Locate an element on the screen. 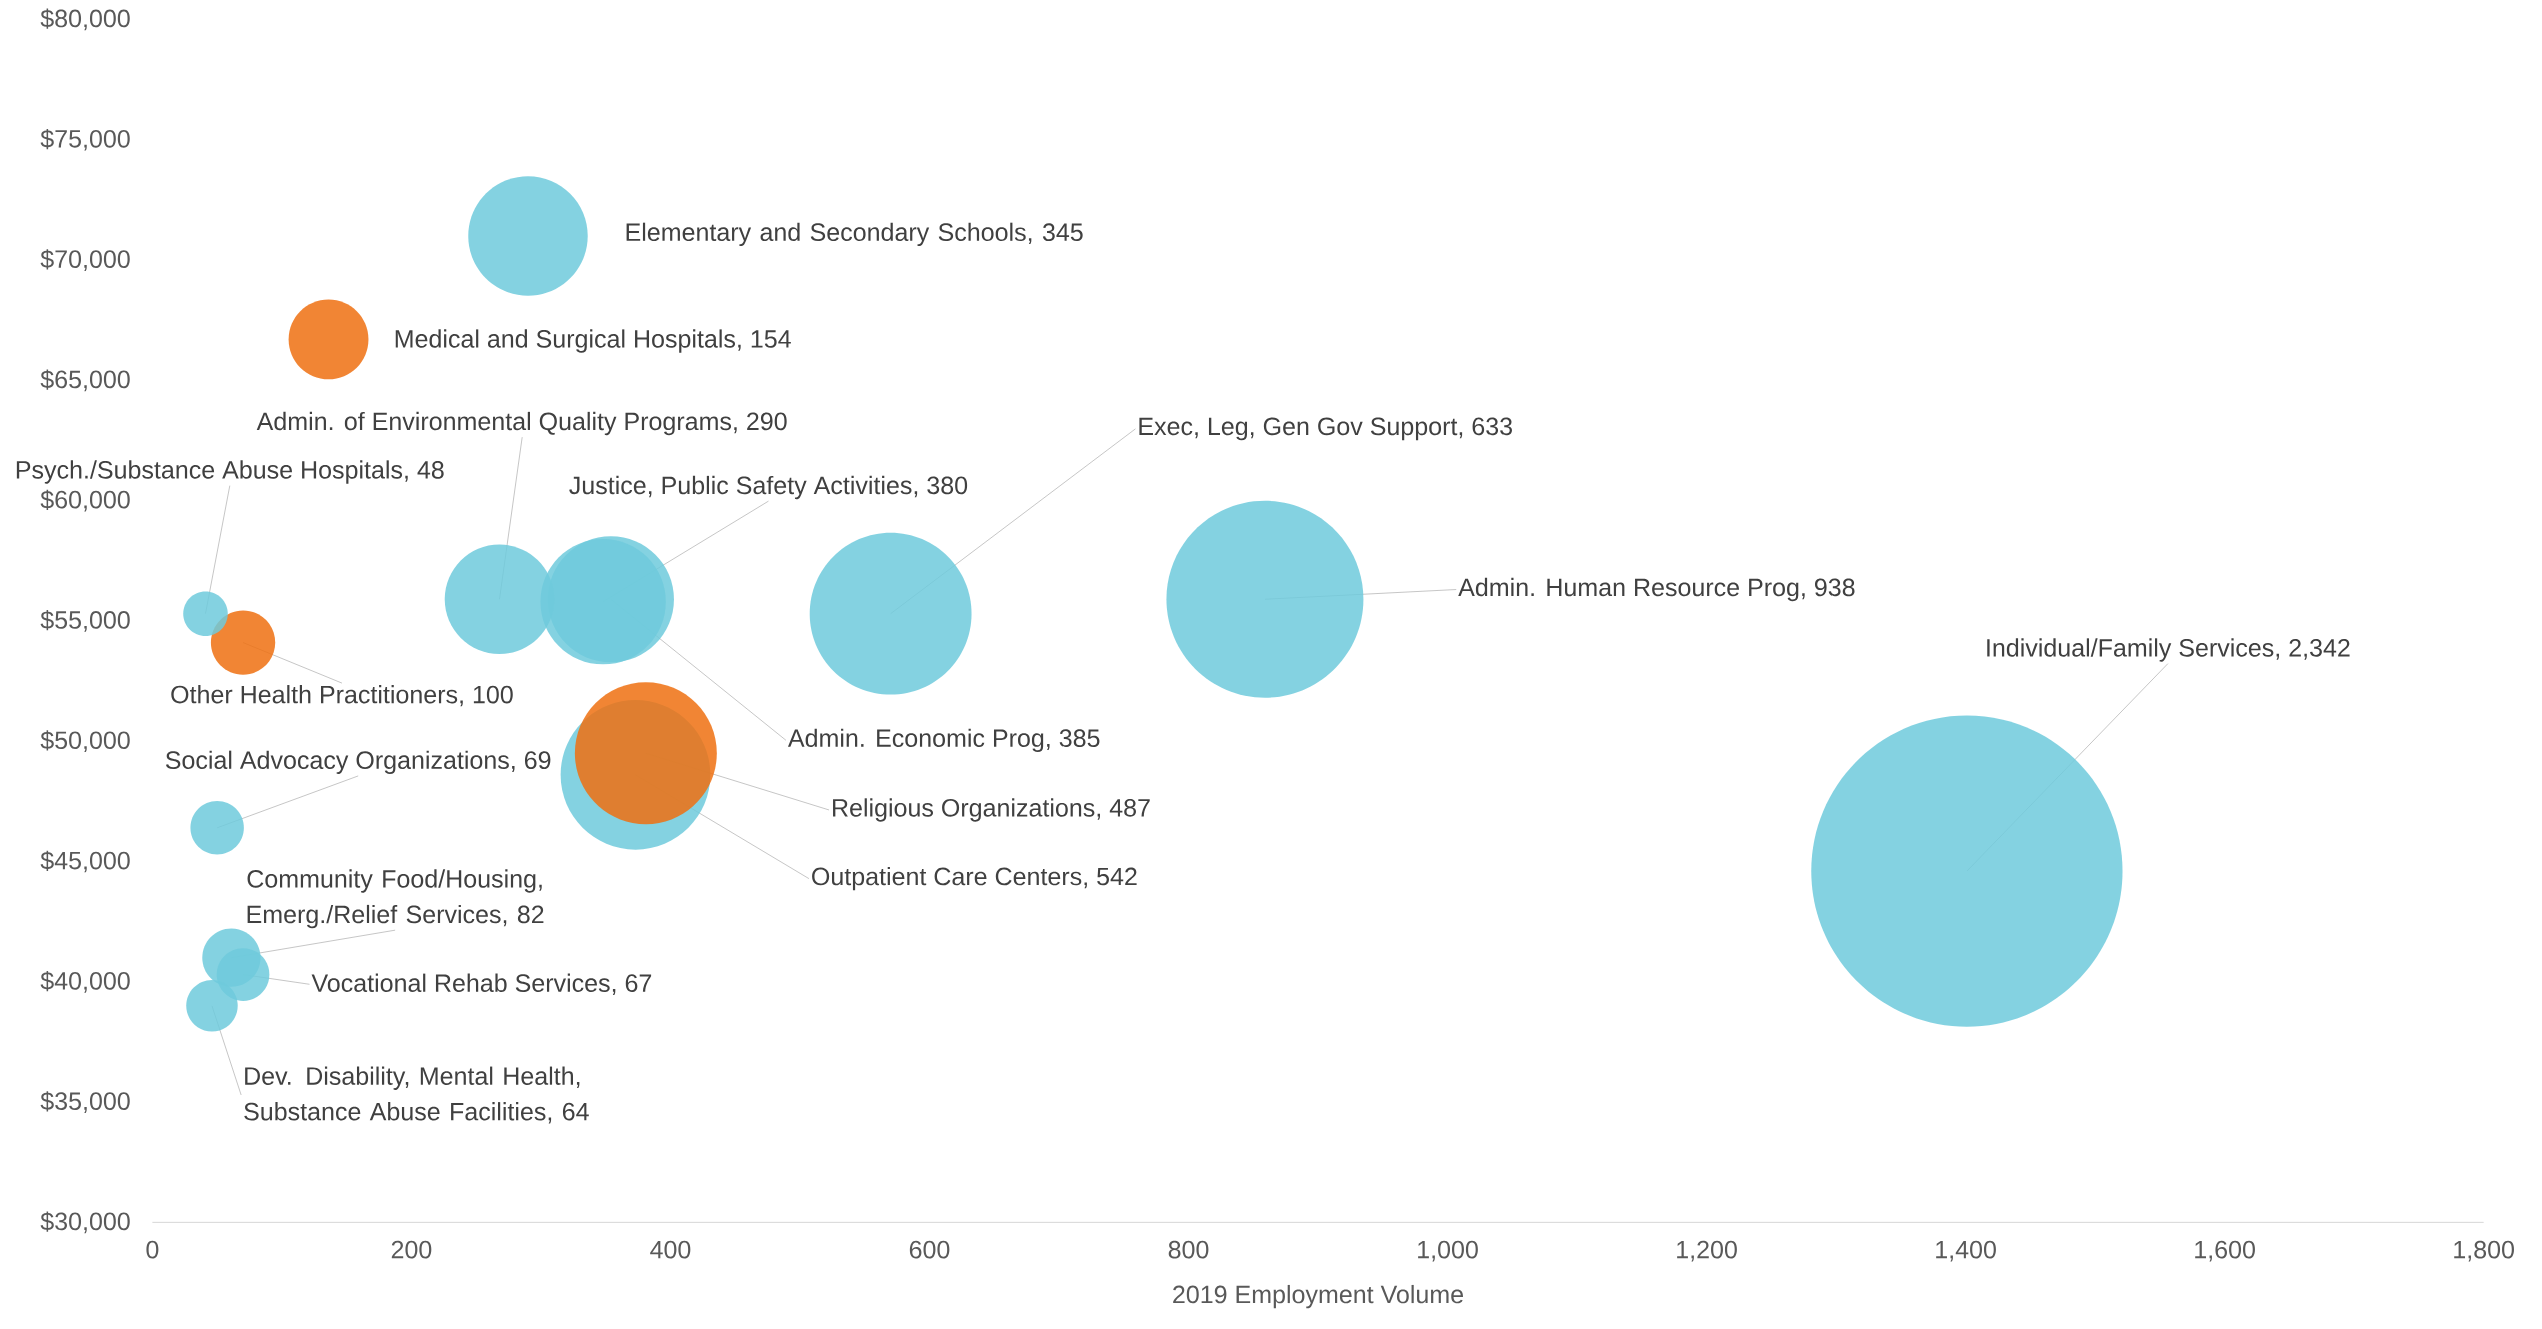  data-label: Other Health Practitioners, 100 is located at coordinates (342, 695).